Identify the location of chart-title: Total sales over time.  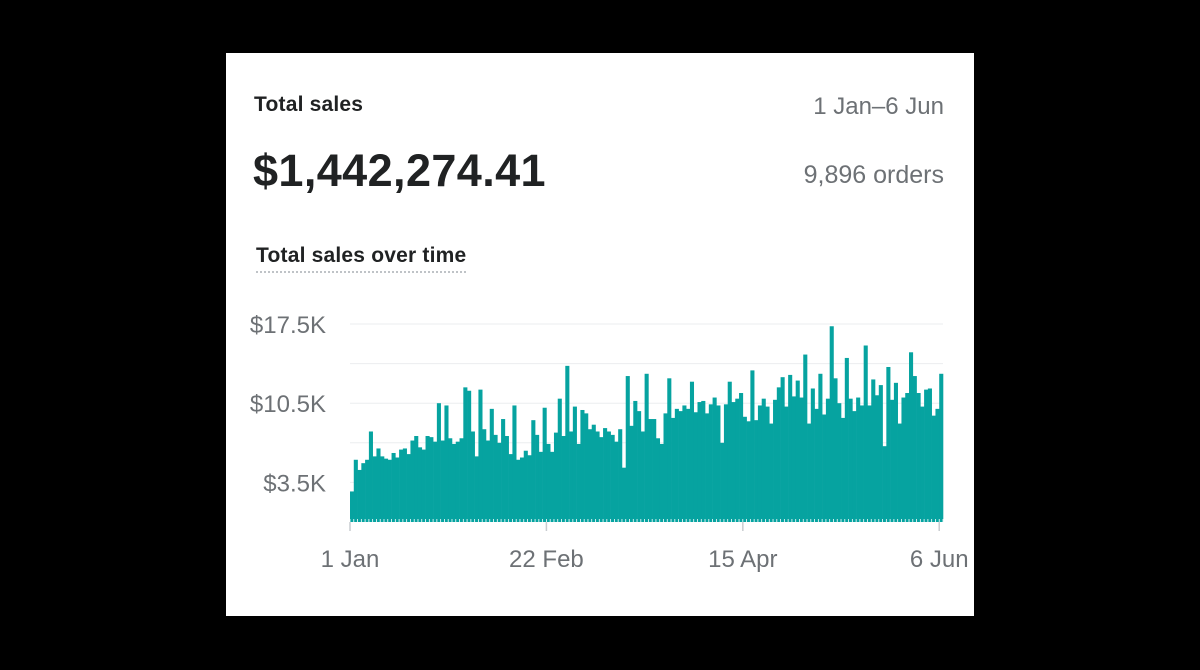
(361, 258).